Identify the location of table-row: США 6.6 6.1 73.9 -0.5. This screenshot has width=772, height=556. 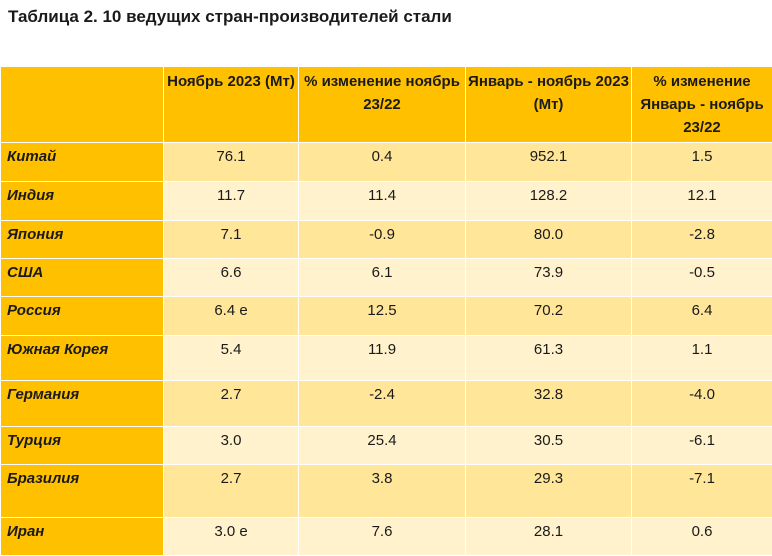
(386, 278).